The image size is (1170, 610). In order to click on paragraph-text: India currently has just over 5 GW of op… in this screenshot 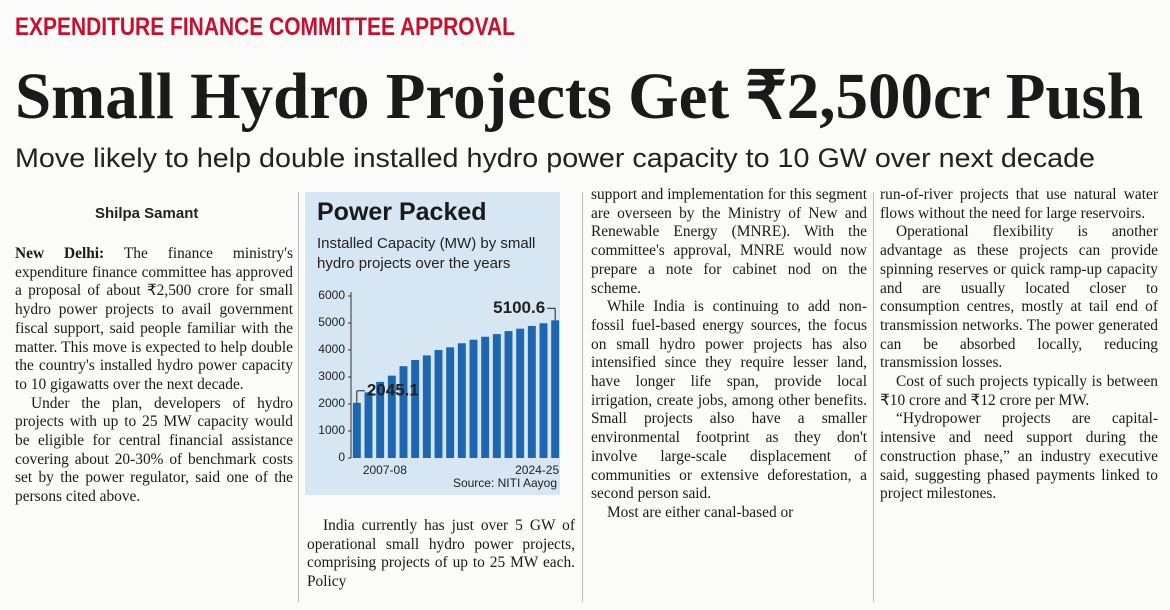, I will do `click(441, 554)`.